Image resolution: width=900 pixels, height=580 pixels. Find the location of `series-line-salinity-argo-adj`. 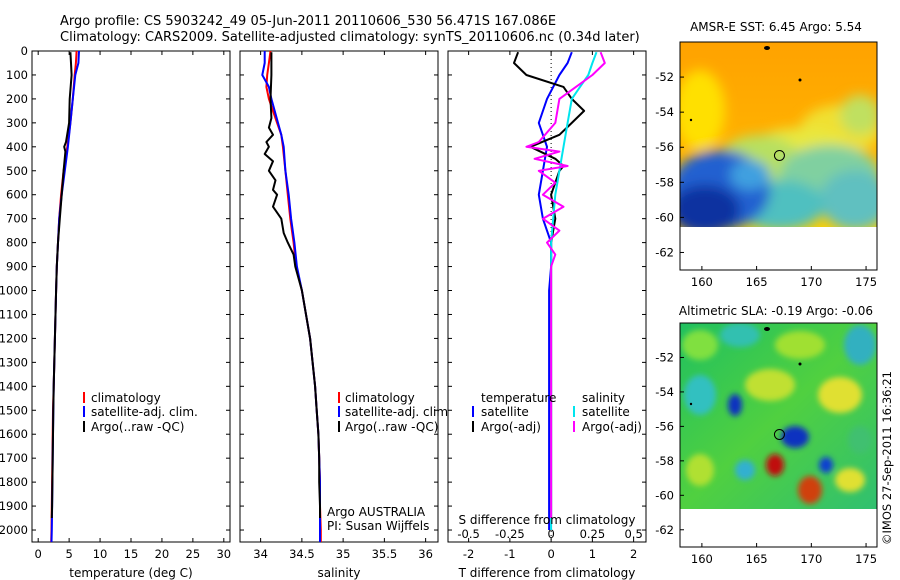

series-line-salinity-argo-adj is located at coordinates (565, 284).